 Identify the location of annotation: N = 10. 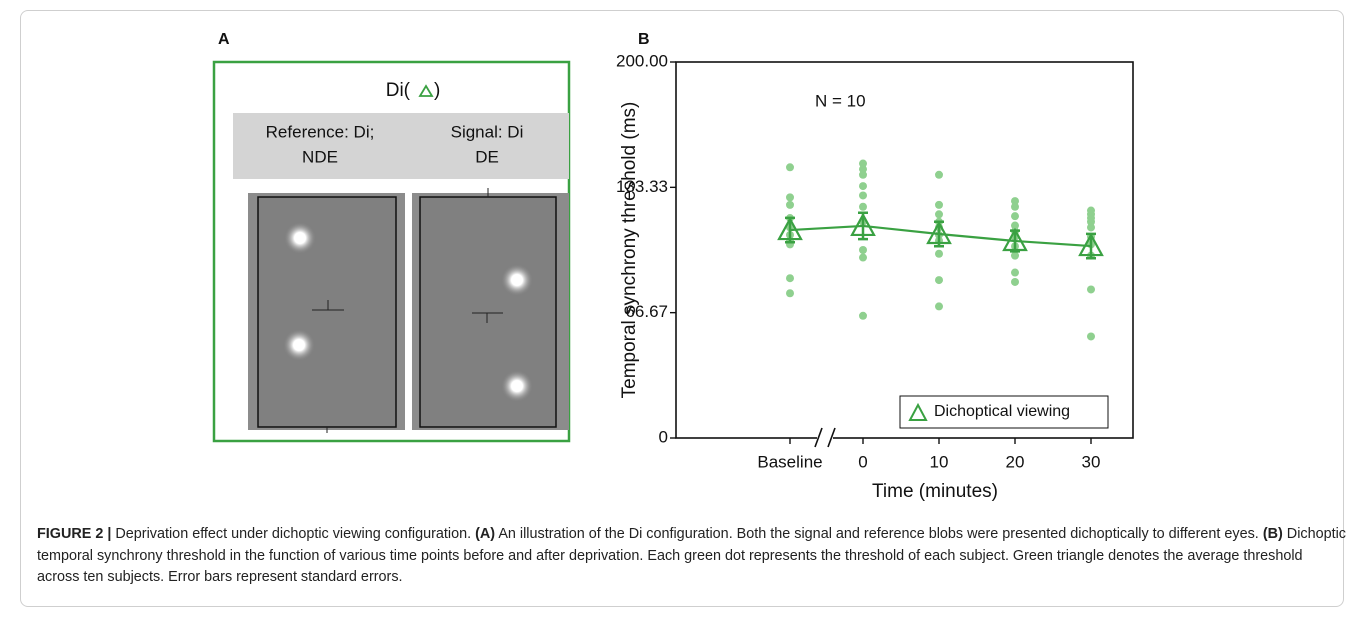
(840, 100).